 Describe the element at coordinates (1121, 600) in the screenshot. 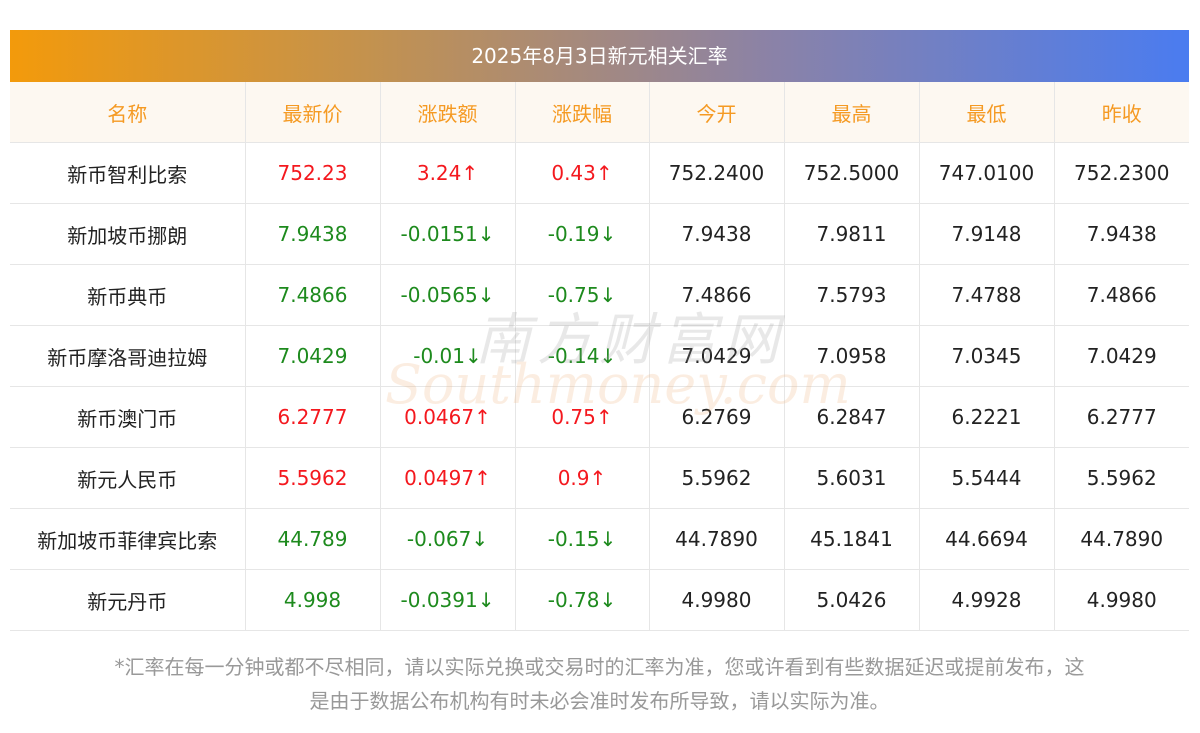

I see `cell-prev-close: 4.9980` at that location.